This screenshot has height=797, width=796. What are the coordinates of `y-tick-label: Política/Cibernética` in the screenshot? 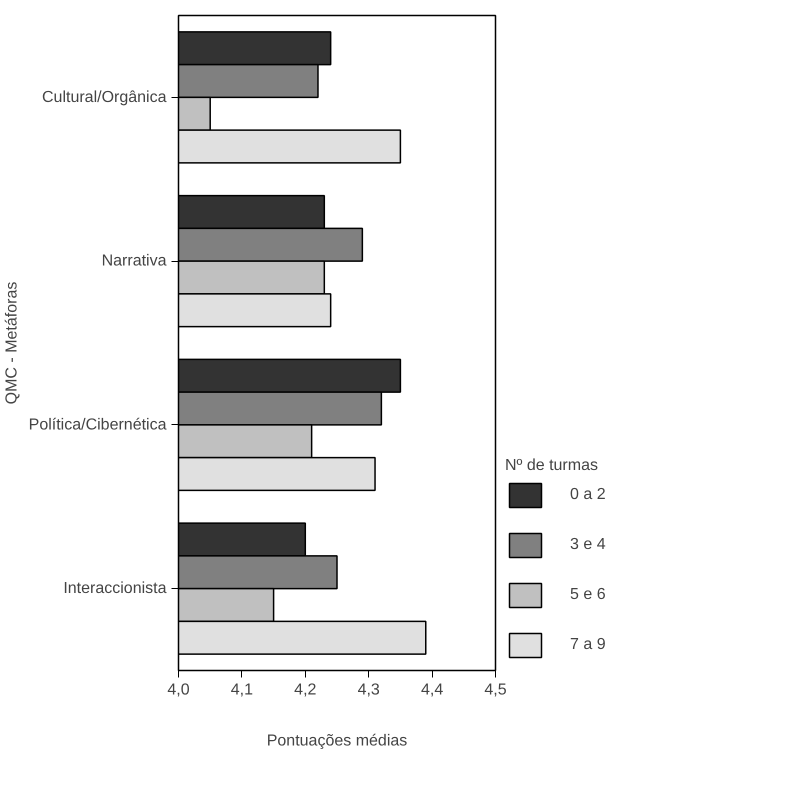 It's located at (97, 425).